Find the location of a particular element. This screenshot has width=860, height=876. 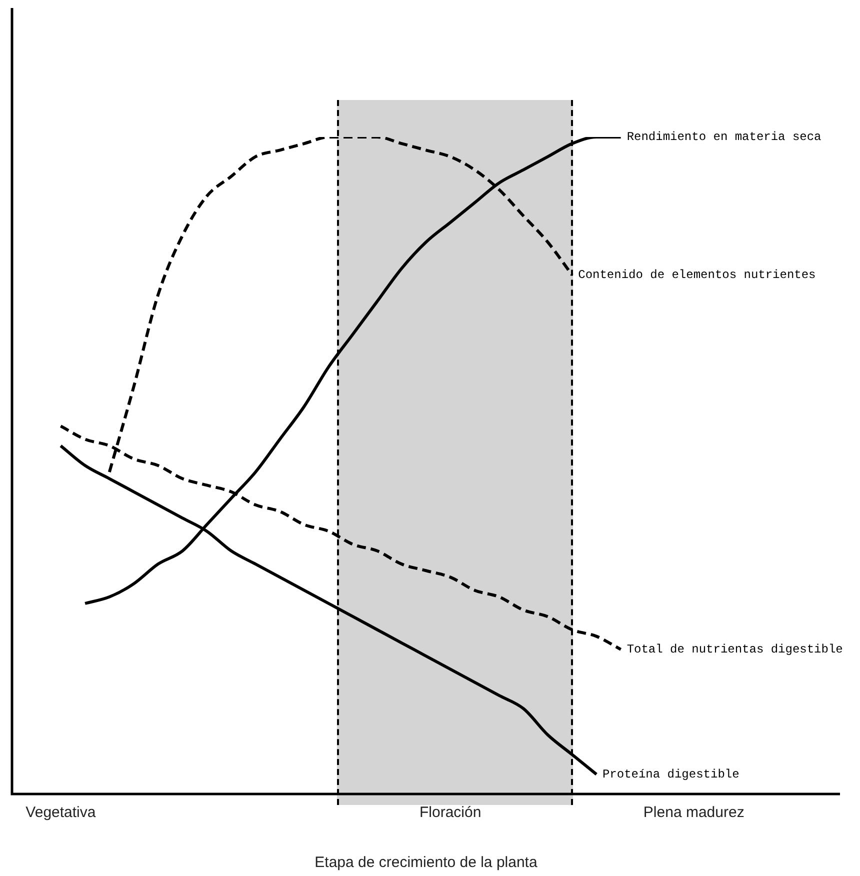

x-tick-label: Plena madurez is located at coordinates (693, 813).